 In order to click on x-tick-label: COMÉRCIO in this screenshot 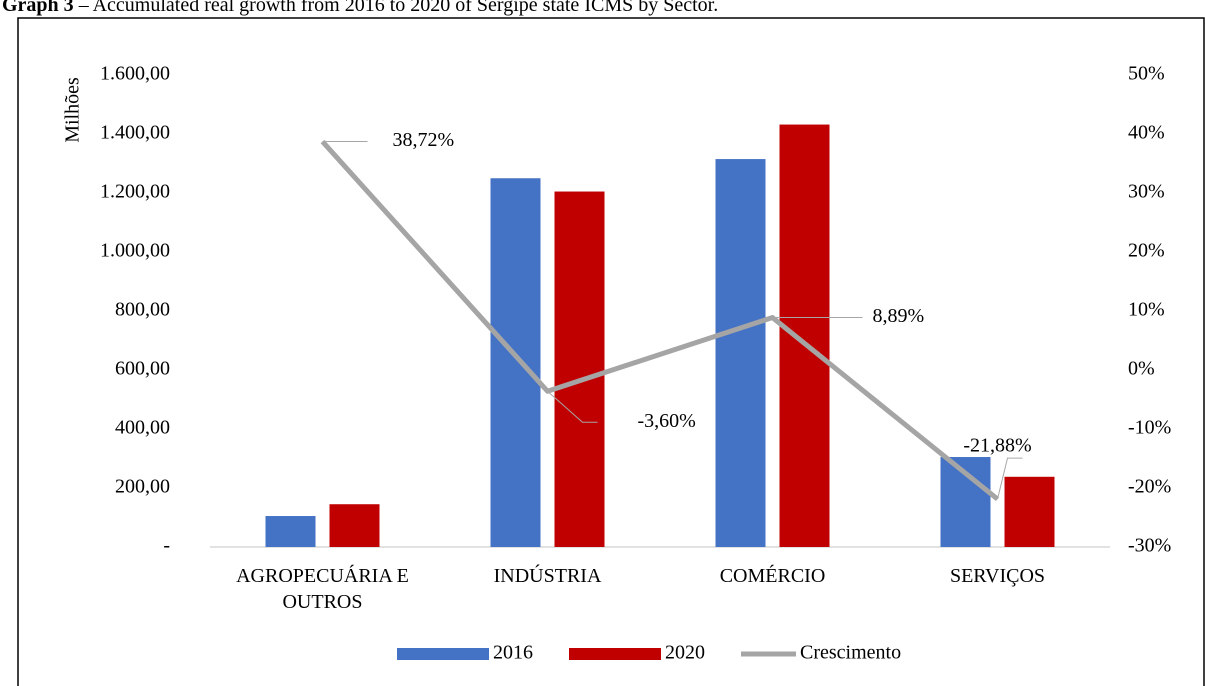, I will do `click(773, 575)`.